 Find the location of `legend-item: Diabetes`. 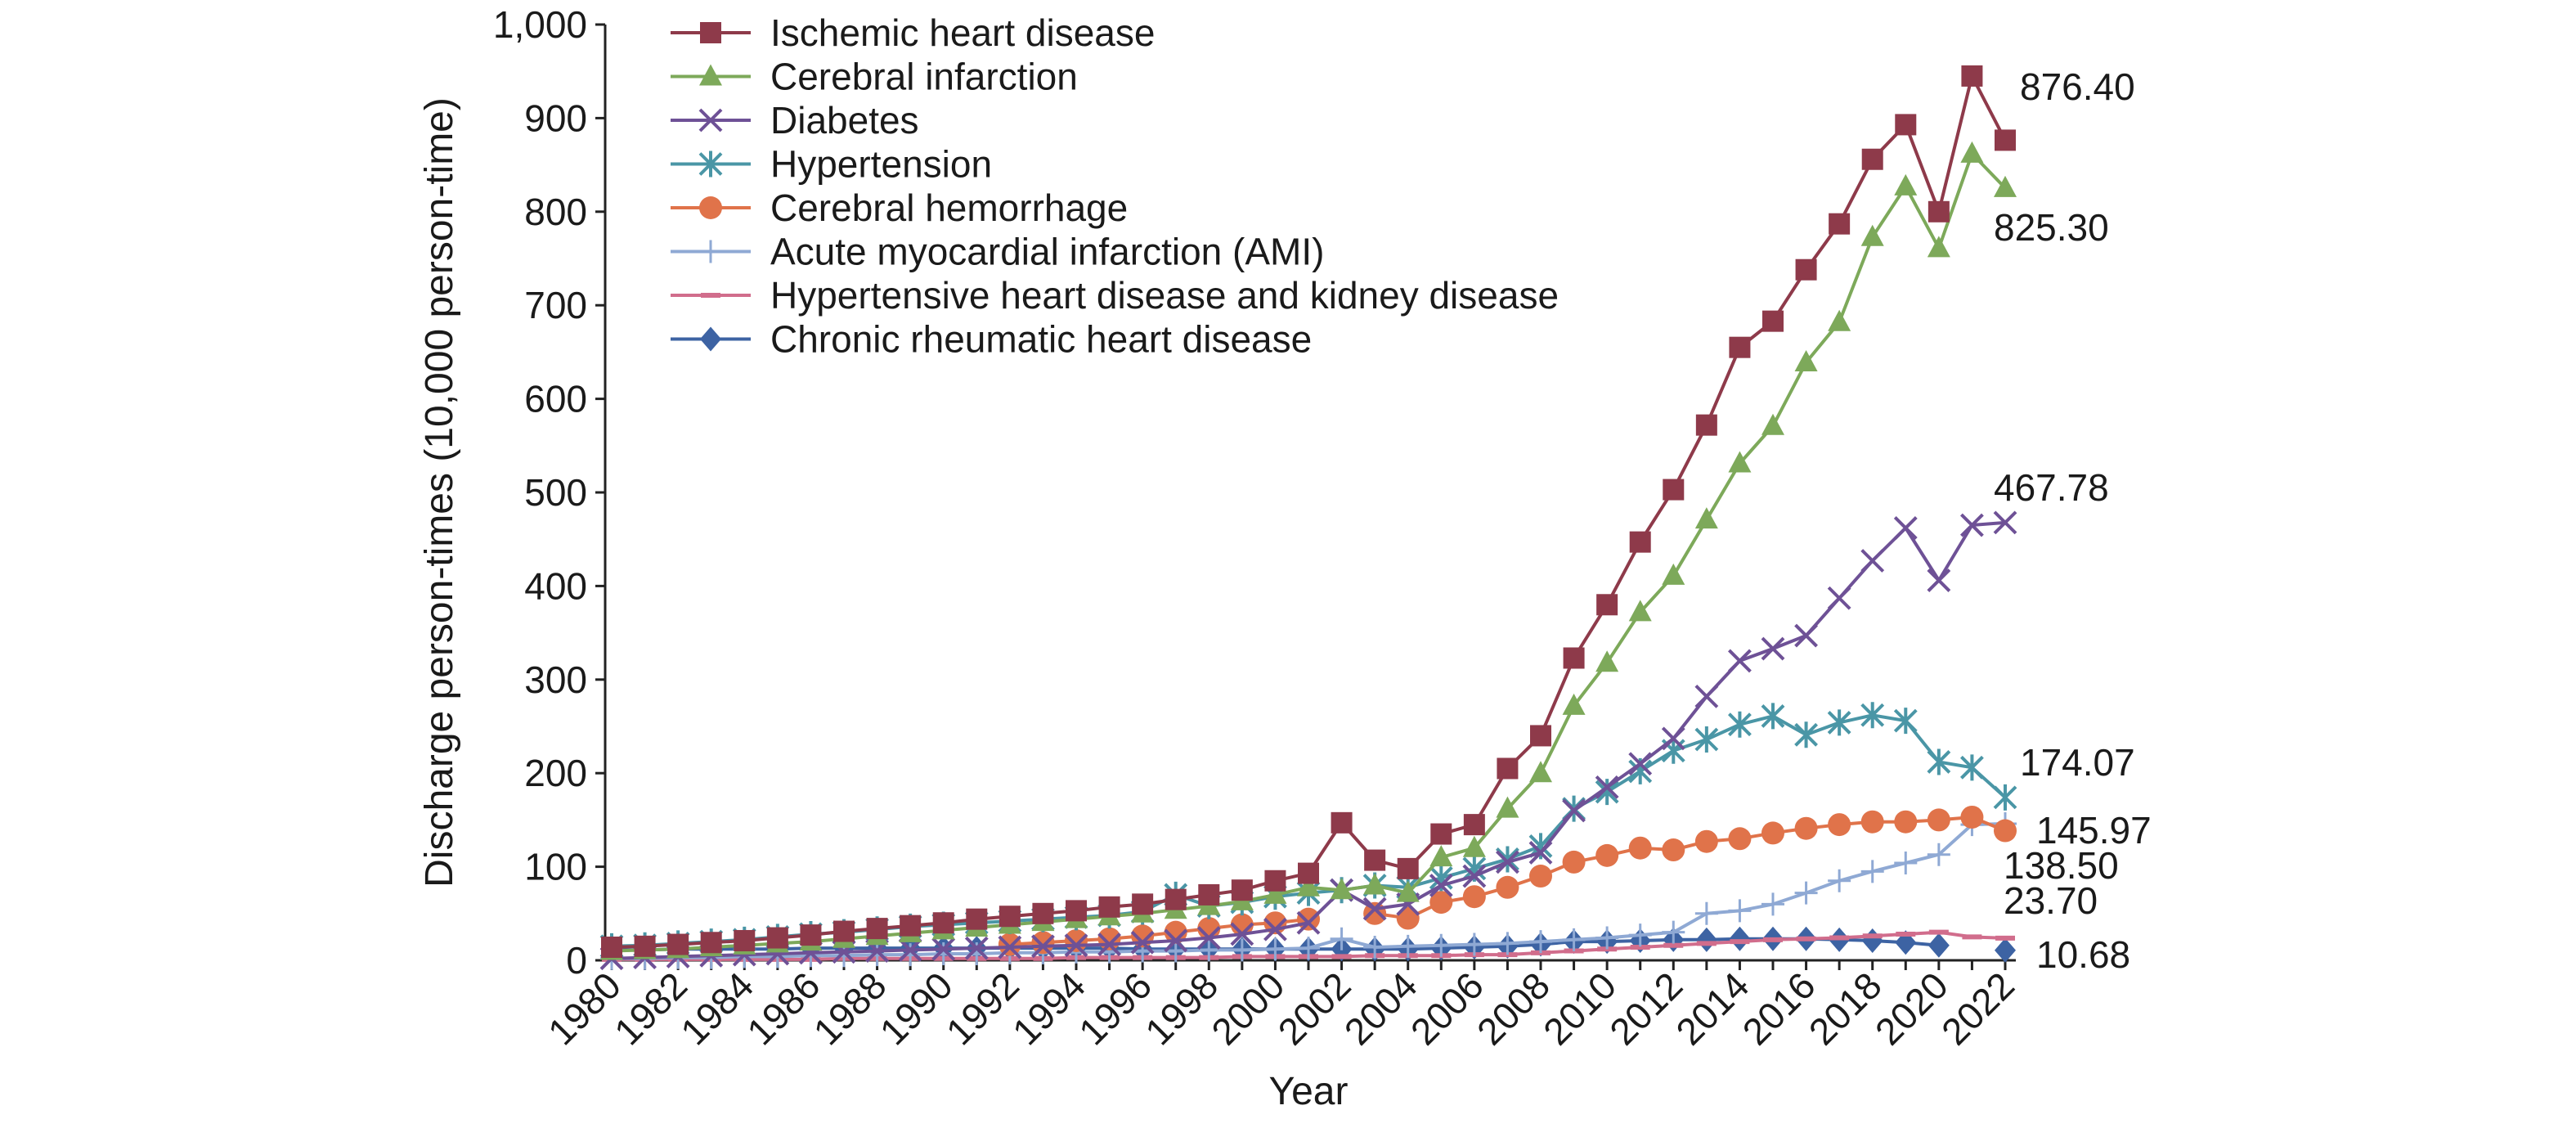

legend-item: Diabetes is located at coordinates (795, 120).